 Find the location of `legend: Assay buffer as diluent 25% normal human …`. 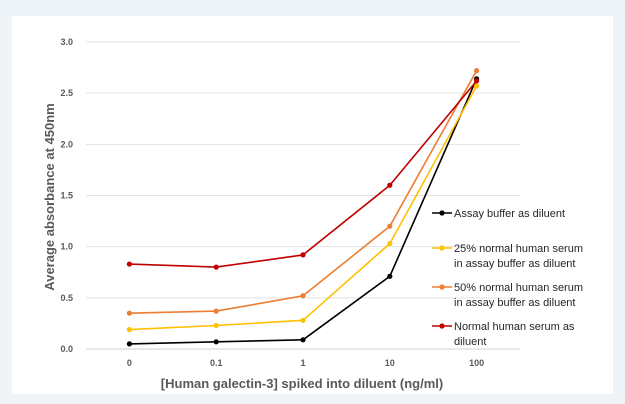

legend: Assay buffer as diluent 25% normal human … is located at coordinates (507, 278).